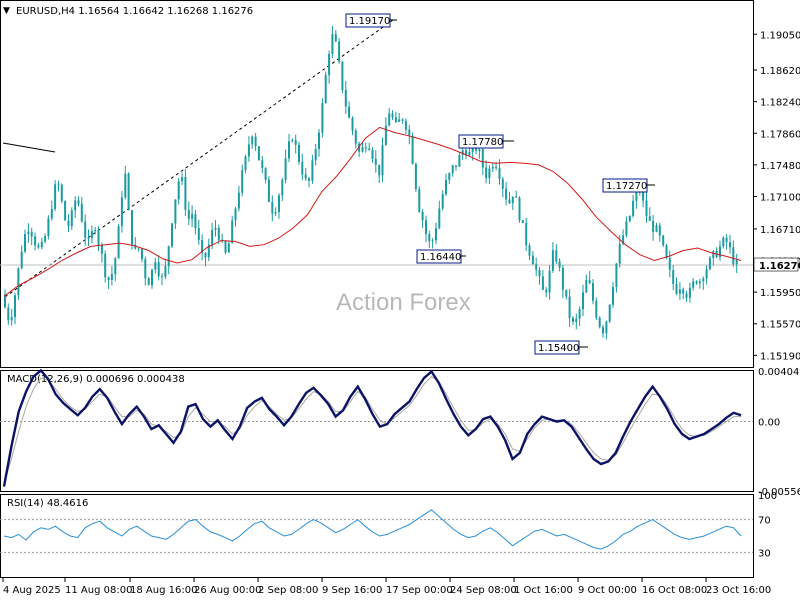 The width and height of the screenshot is (800, 600). What do you see at coordinates (558, 348) in the screenshot?
I see `price-annotation-label: 1.15400` at bounding box center [558, 348].